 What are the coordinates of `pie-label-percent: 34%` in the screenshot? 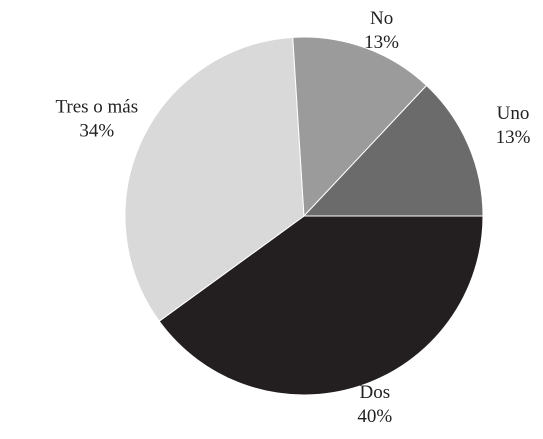 It's located at (96, 131).